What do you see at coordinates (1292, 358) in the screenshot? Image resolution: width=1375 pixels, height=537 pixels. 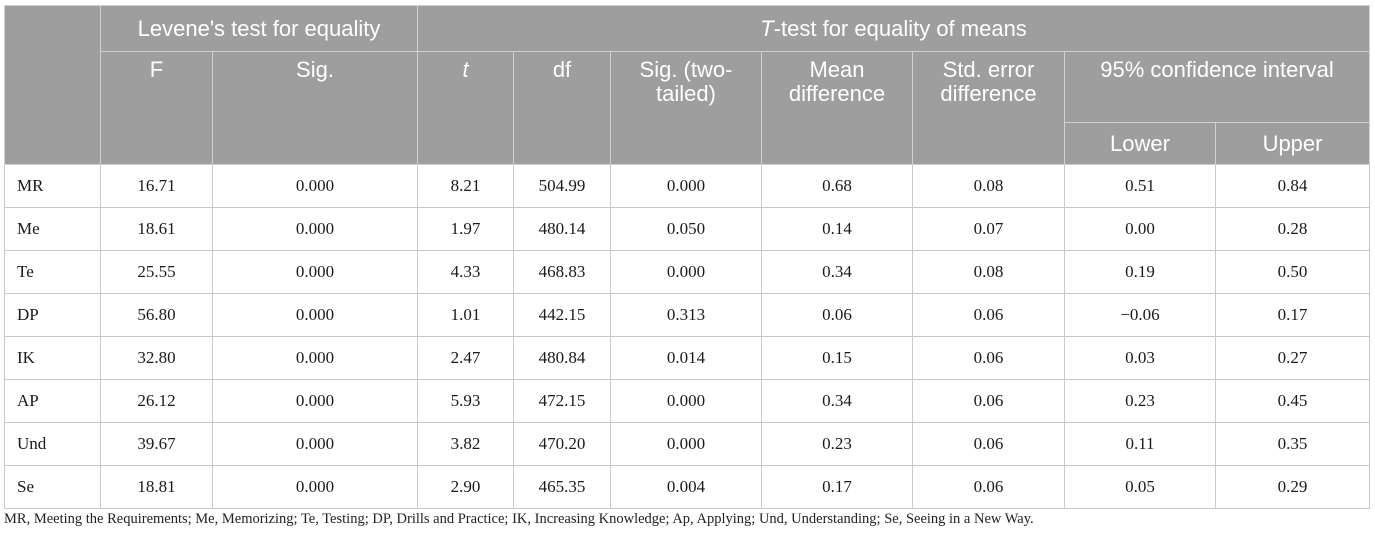 I see `cell-upper: 0.27` at bounding box center [1292, 358].